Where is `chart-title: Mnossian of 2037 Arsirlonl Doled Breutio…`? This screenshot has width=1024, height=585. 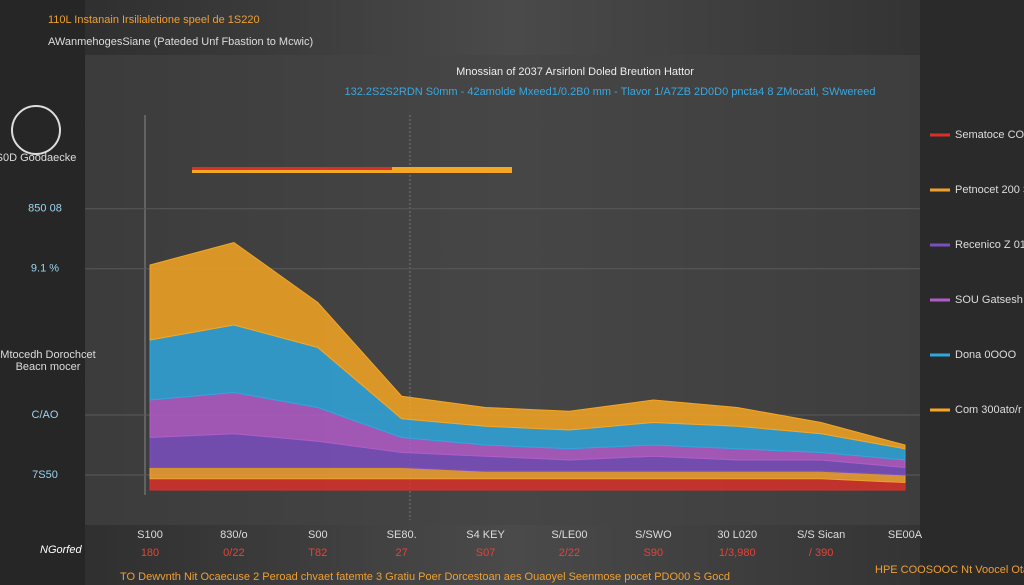
chart-title: Mnossian of 2037 Arsirlonl Doled Breutio… is located at coordinates (575, 72).